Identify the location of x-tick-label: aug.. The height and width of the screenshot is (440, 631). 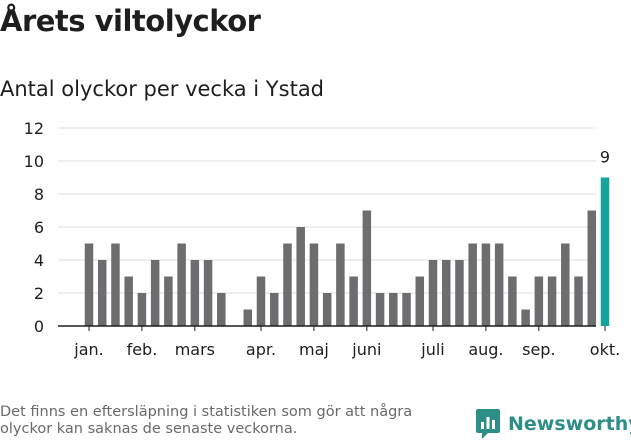
(485, 349).